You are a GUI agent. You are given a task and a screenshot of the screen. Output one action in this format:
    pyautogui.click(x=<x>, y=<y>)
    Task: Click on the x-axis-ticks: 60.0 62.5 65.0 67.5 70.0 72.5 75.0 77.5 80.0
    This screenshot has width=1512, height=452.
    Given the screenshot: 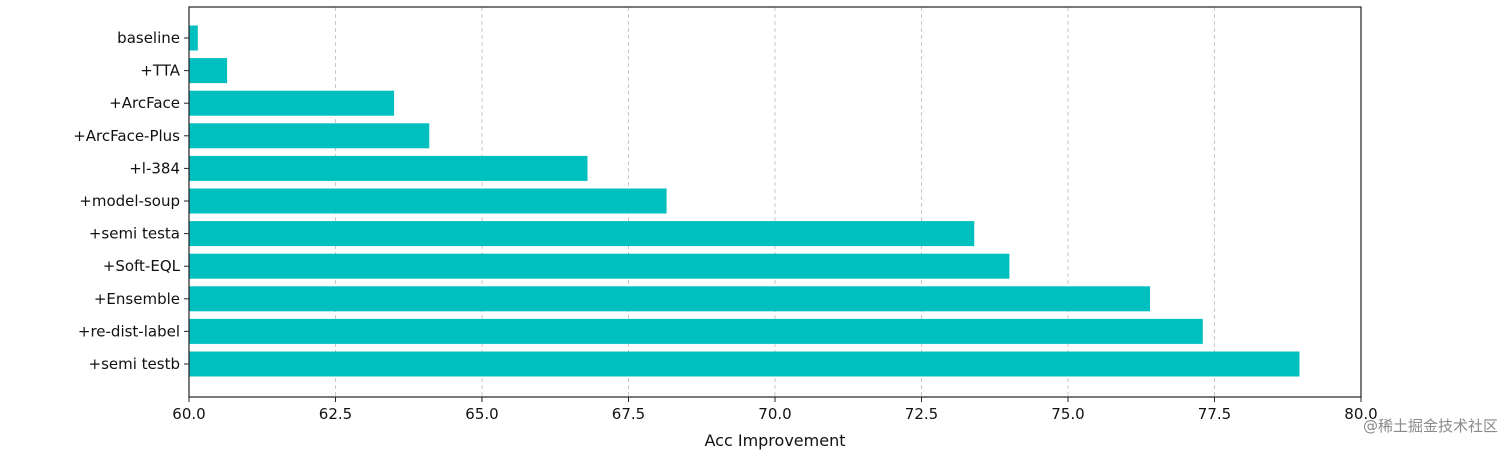 What is the action you would take?
    pyautogui.click(x=775, y=410)
    